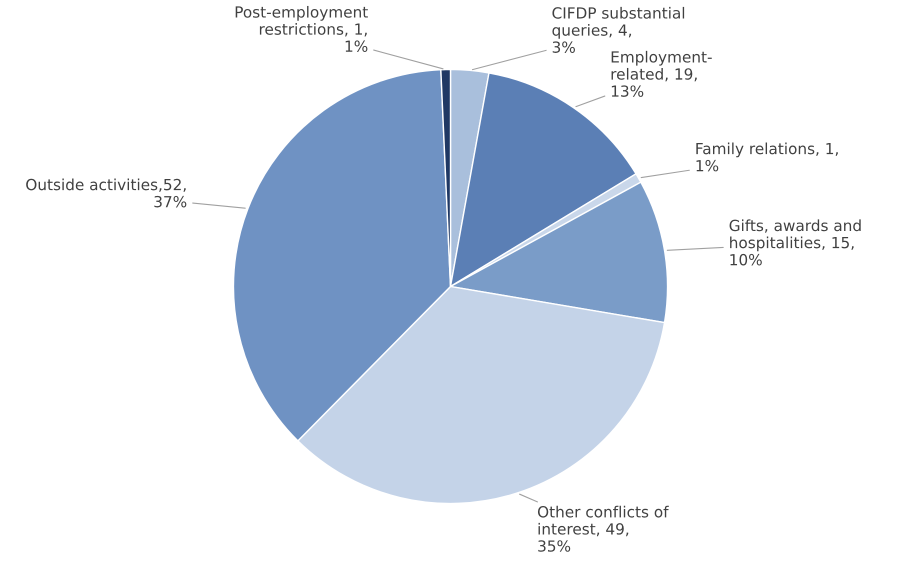 This screenshot has width=901, height=573. Describe the element at coordinates (603, 529) in the screenshot. I see `slice-label: Other conflicts of interest, 49, 35%` at that location.